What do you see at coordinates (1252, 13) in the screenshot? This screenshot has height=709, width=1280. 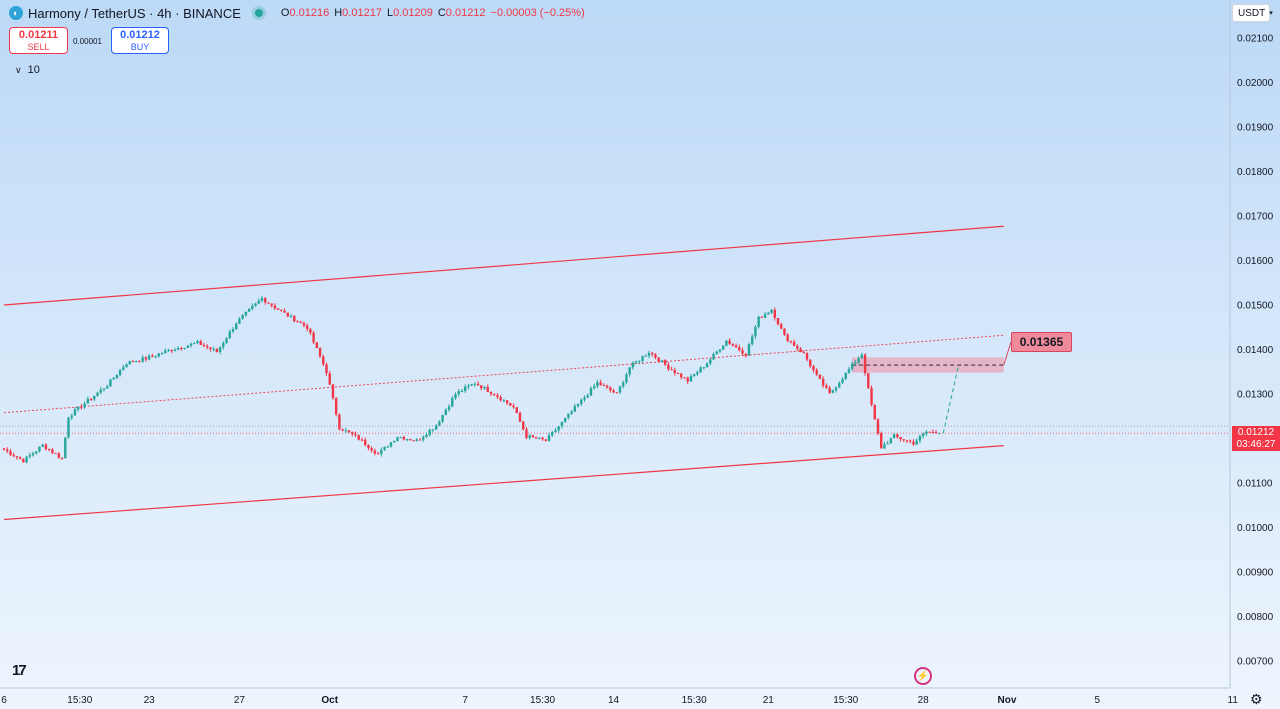 I see `currency-select: USDT ▾` at bounding box center [1252, 13].